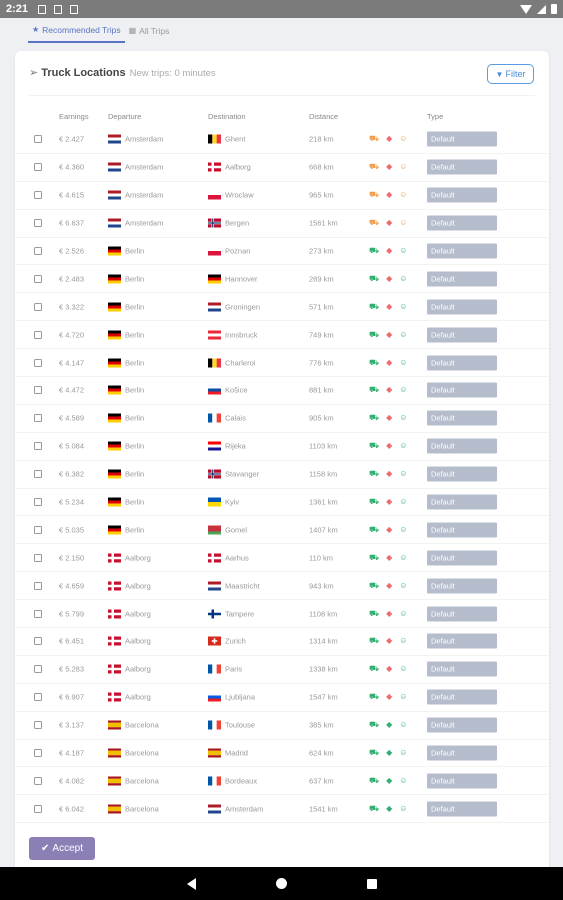 This screenshot has height=900, width=563. I want to click on destination-city: Hannover, so click(241, 279).